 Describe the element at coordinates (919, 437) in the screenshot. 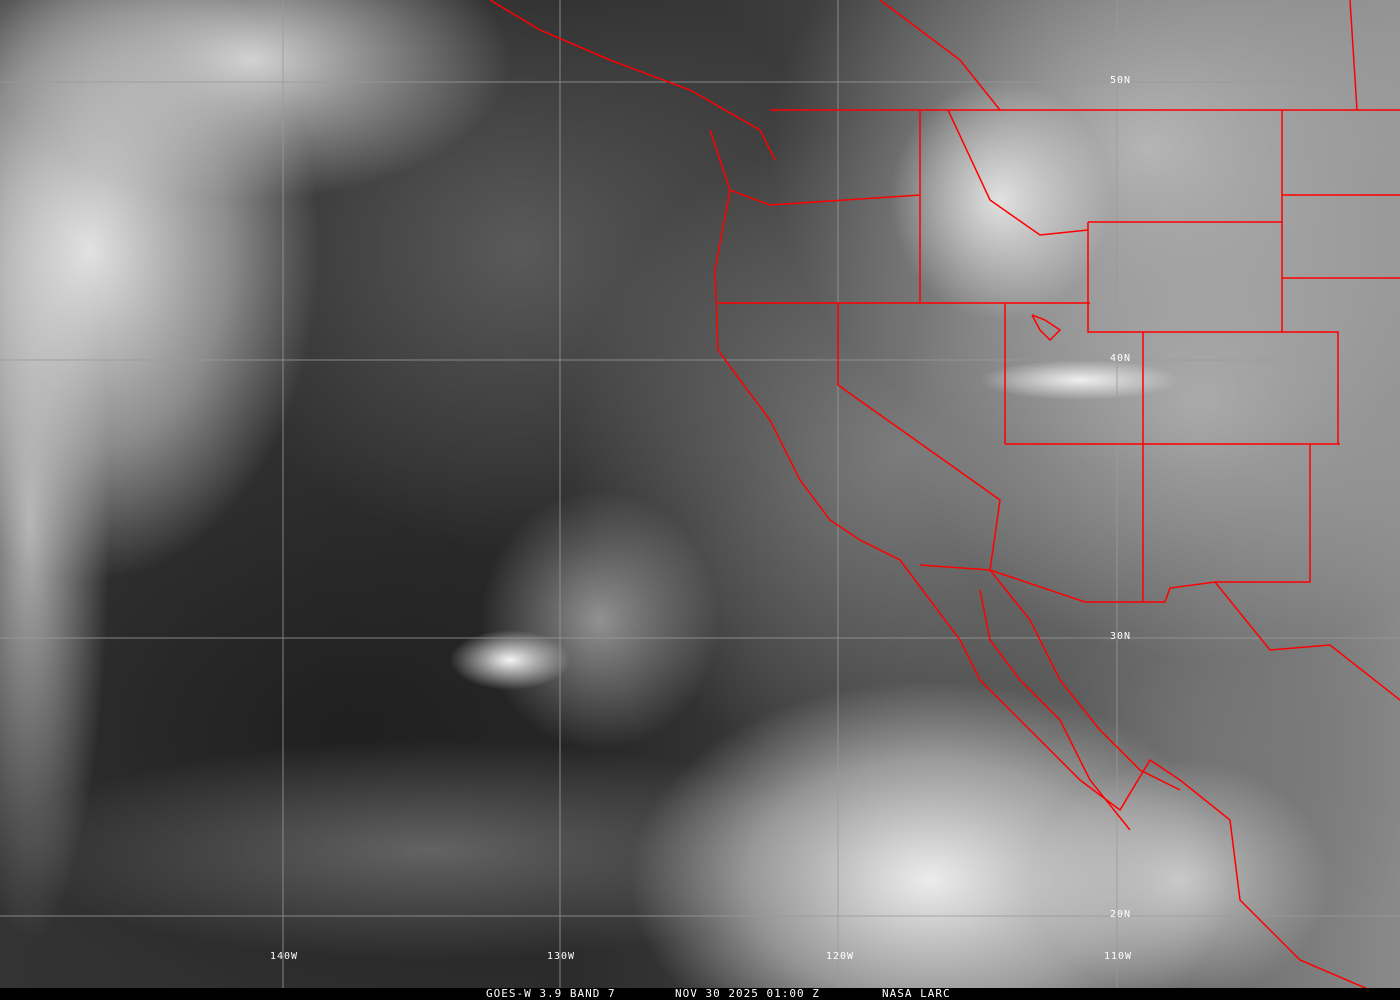

I see `ca-nv-border` at that location.